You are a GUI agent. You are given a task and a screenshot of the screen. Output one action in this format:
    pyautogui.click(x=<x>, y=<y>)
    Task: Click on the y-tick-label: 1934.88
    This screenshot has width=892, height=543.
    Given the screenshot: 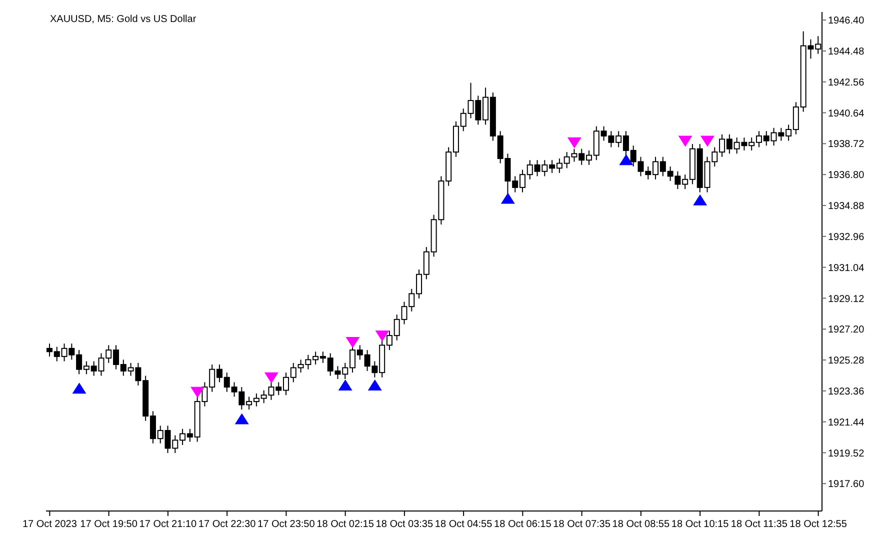 What is the action you would take?
    pyautogui.click(x=846, y=206)
    